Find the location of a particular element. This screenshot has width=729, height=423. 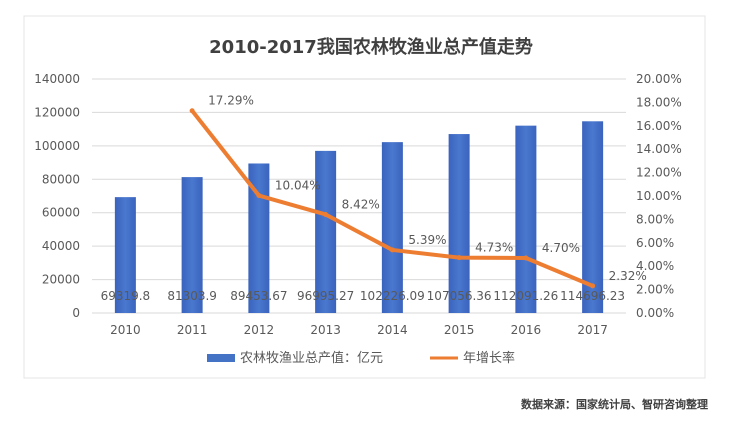

left-axis-tick-label: 40000 is located at coordinates (61, 246).